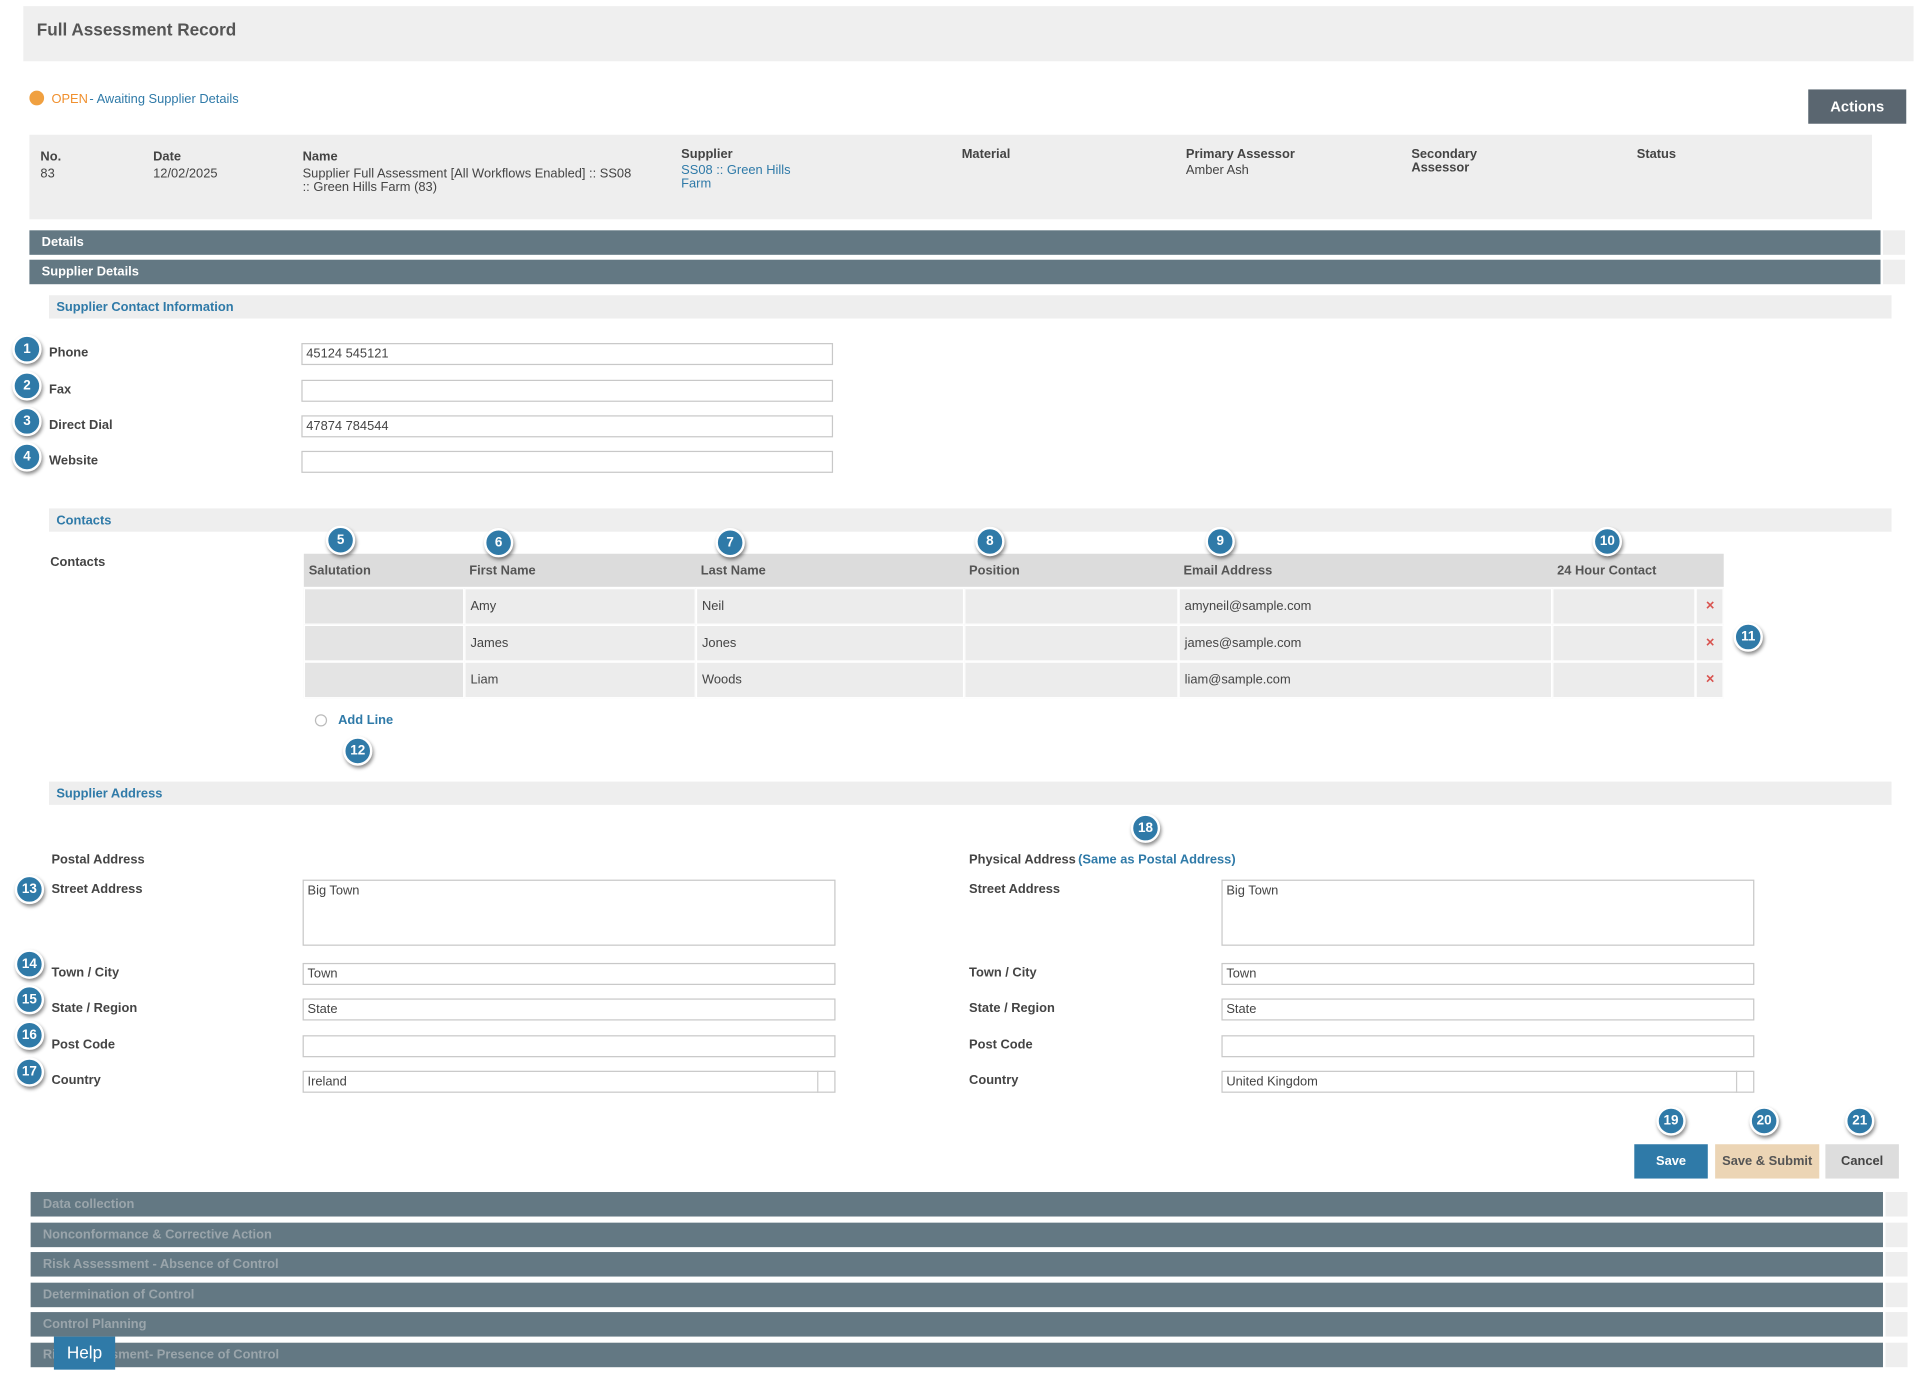 This screenshot has height=1378, width=1921. What do you see at coordinates (955, 272) in the screenshot?
I see `panel-header: Supplier Details` at bounding box center [955, 272].